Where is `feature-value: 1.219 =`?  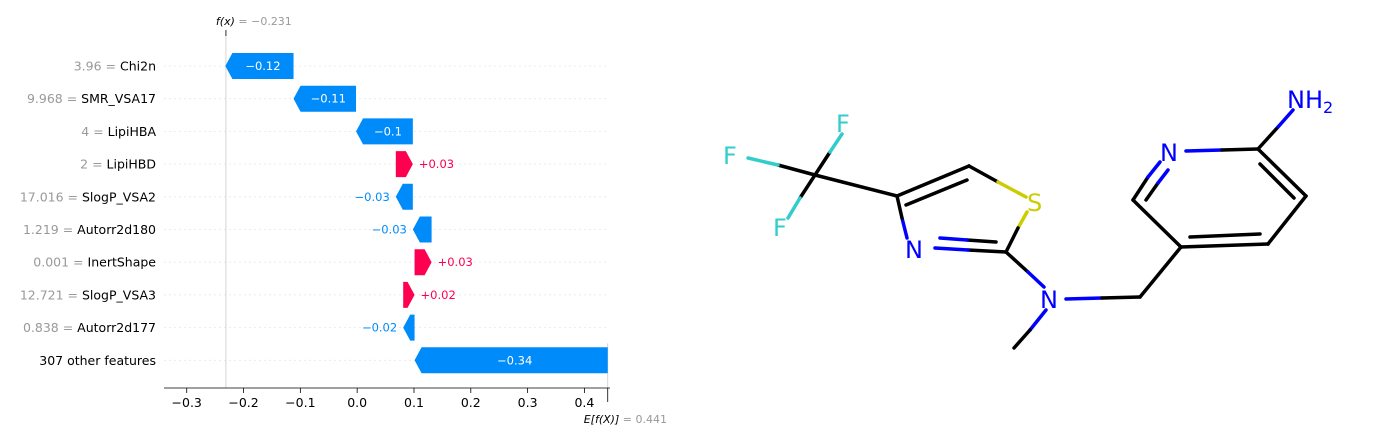
feature-value: 1.219 = is located at coordinates (50, 229).